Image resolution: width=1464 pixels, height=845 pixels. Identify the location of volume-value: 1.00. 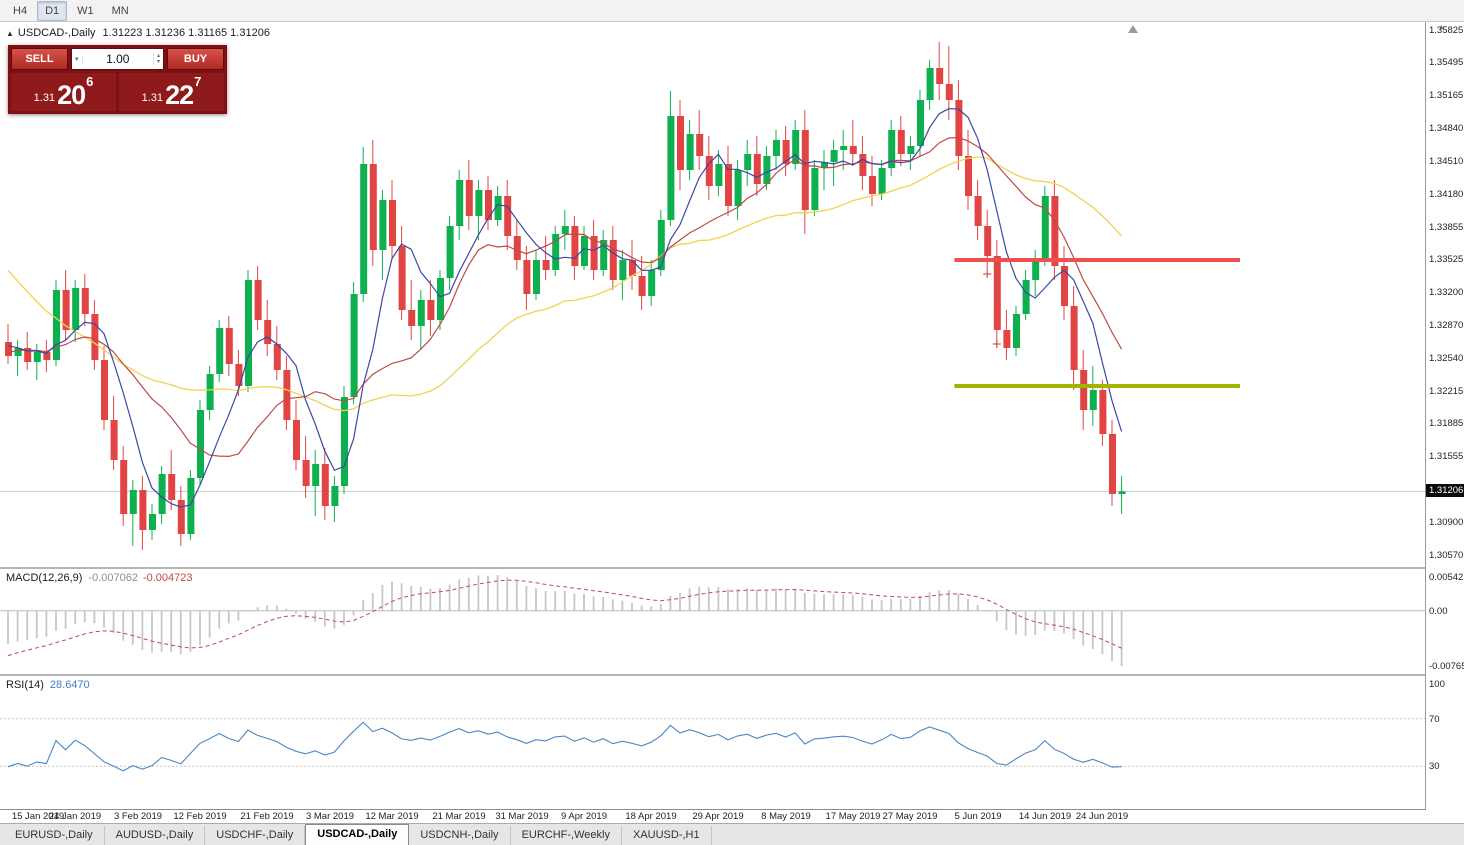
(118, 59).